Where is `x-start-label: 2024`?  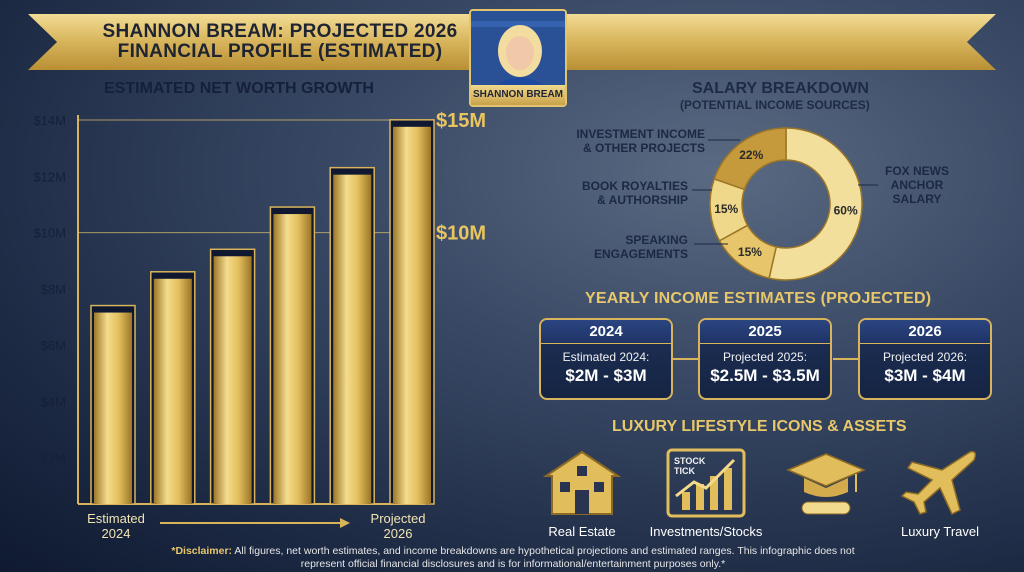 x-start-label: 2024 is located at coordinates (116, 533).